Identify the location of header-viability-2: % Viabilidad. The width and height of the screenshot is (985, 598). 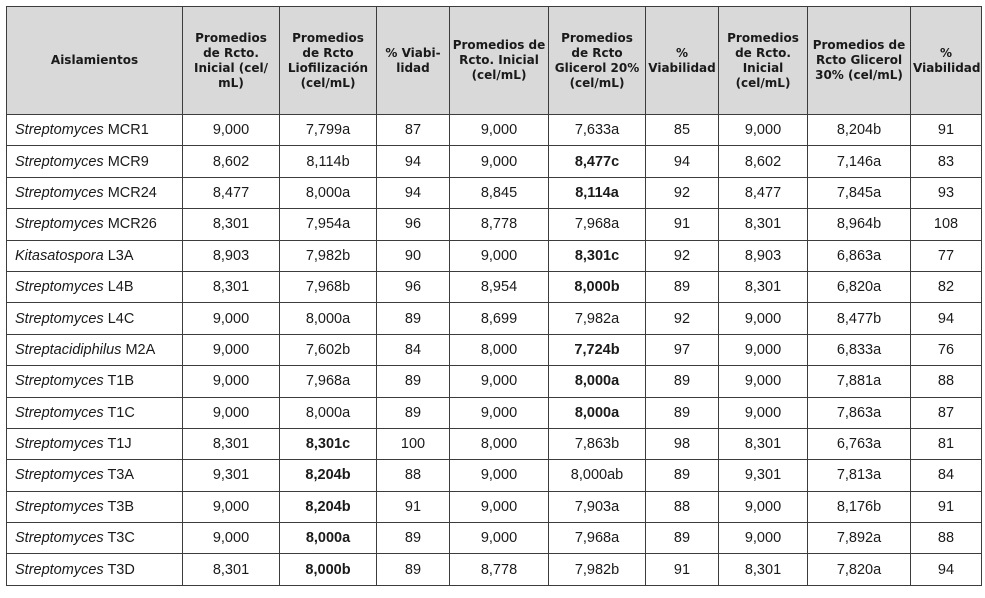
(682, 60).